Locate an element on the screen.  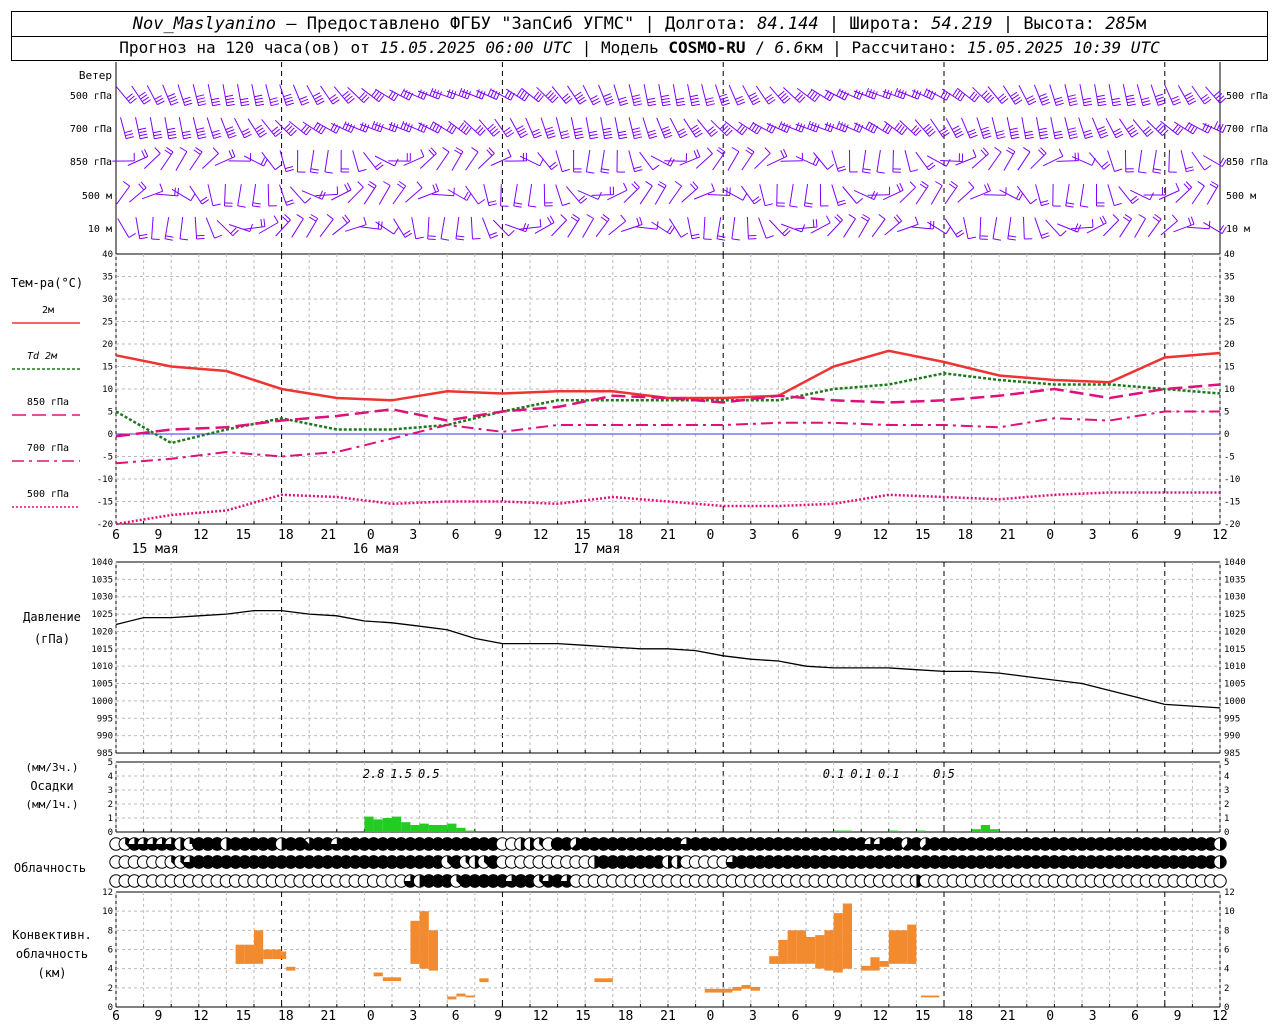
convective-cloud-ylabel: облачность is located at coordinates (52, 954).